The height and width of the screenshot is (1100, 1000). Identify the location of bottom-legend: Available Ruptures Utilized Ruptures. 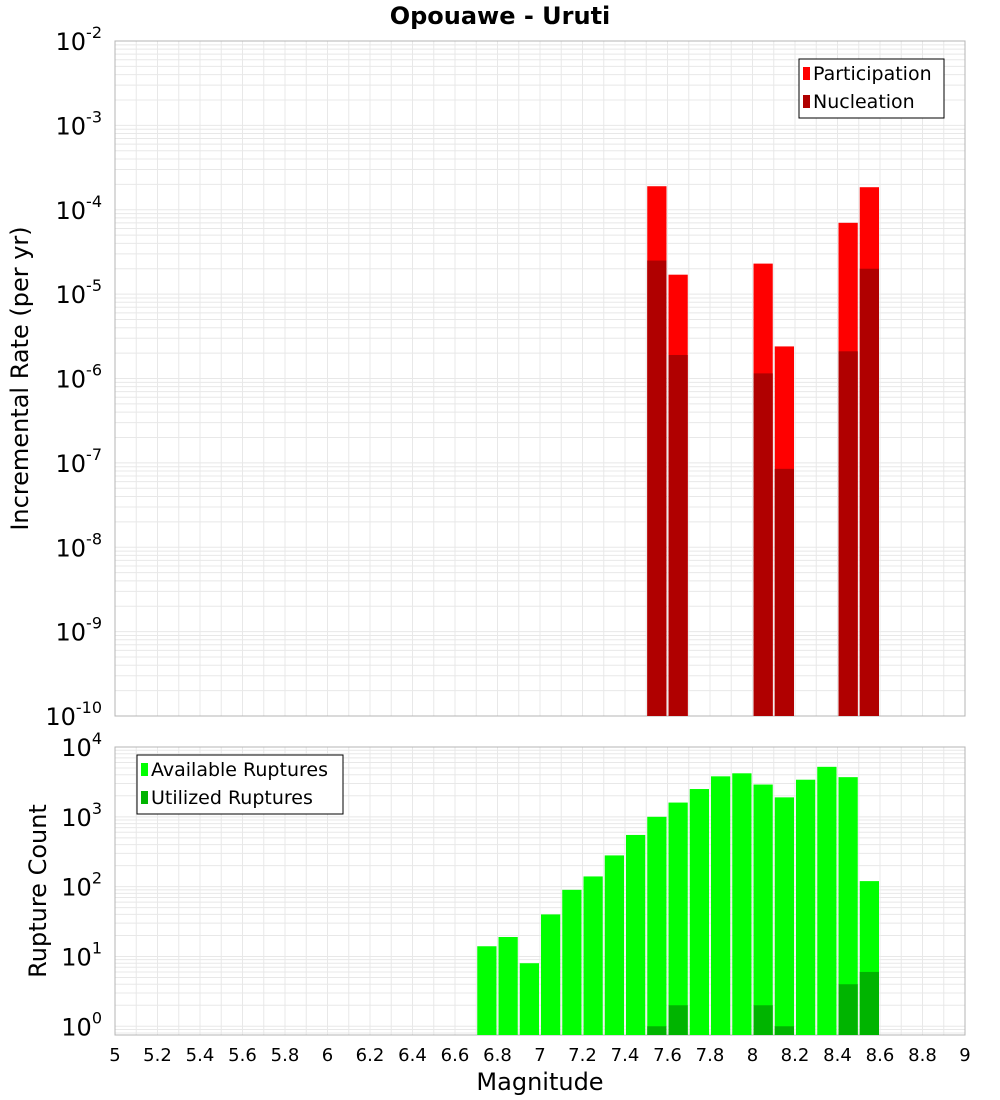
(240, 784).